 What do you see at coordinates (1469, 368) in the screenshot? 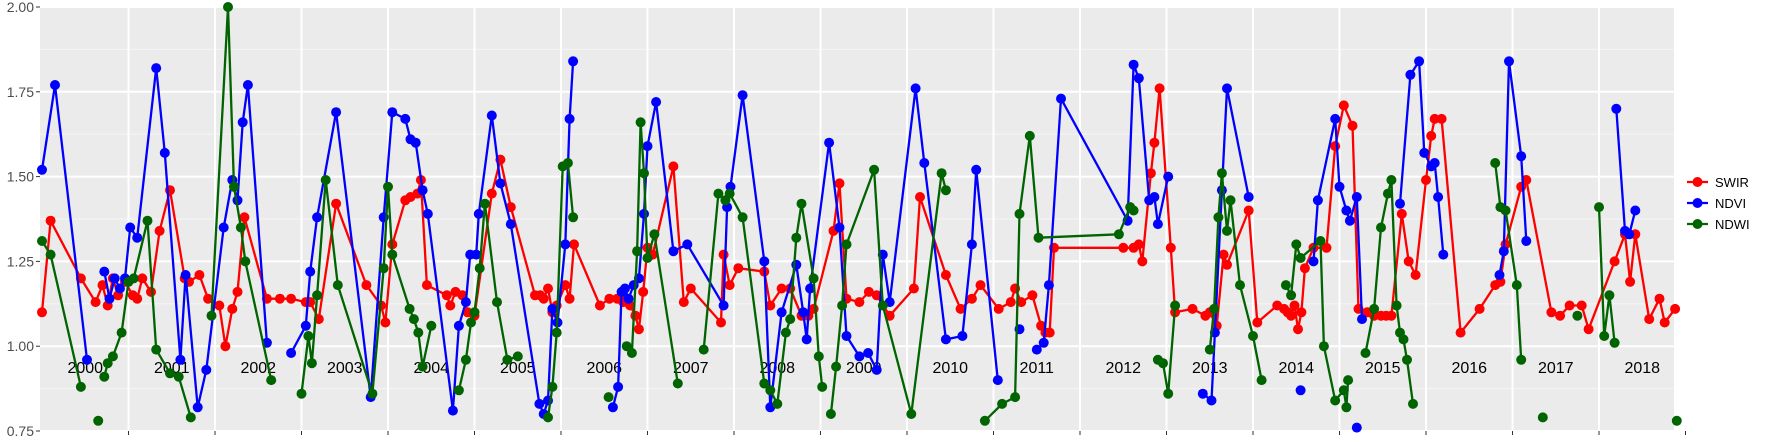
I see `year-label: 2016` at bounding box center [1469, 368].